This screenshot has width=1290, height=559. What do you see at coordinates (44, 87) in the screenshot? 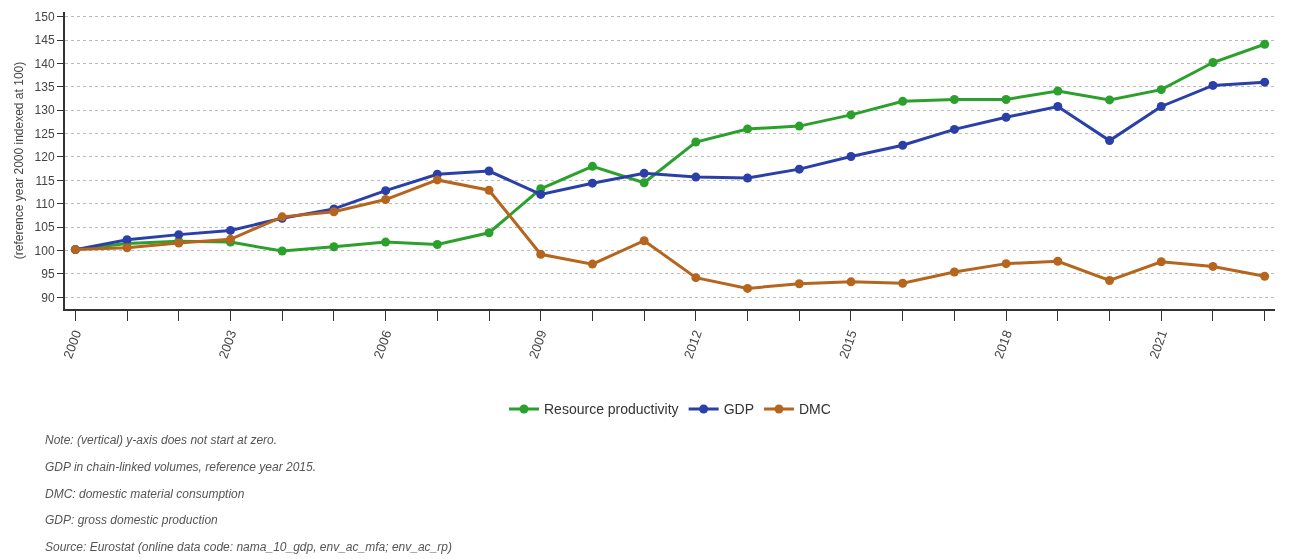
I see `y-tick-label: 135` at bounding box center [44, 87].